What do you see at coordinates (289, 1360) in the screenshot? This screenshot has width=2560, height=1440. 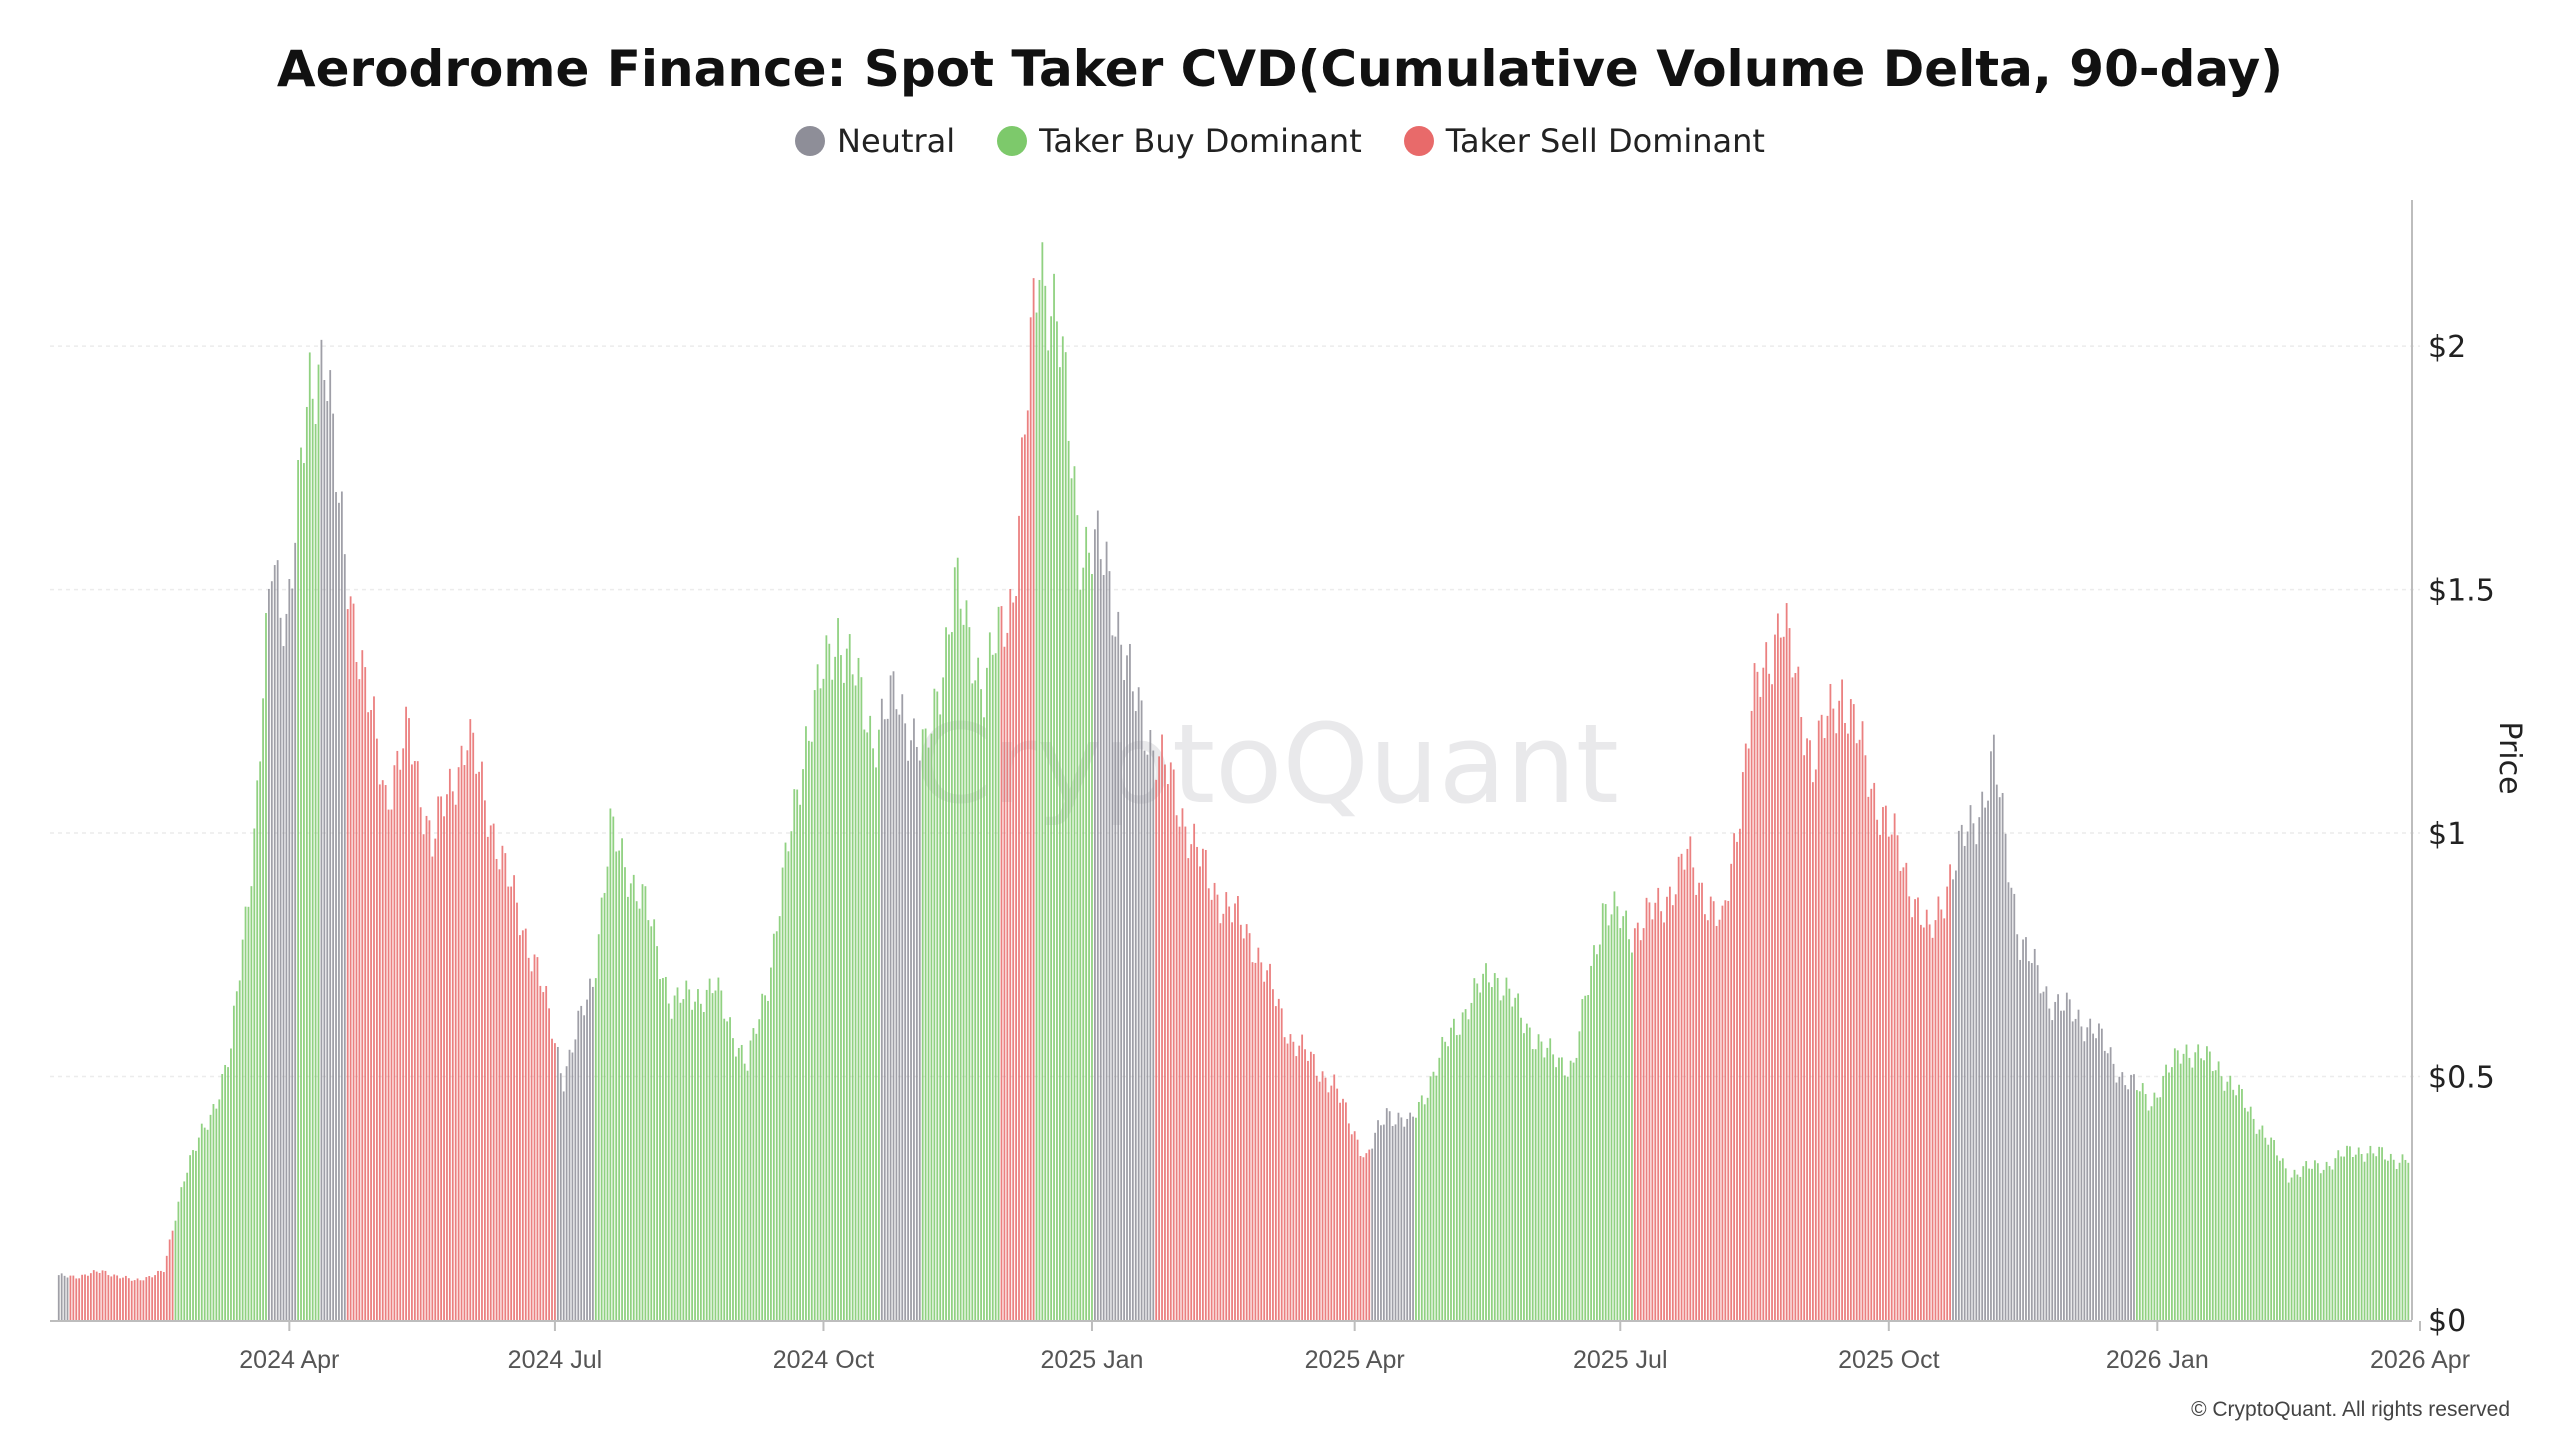 I see `x-tick-label: 2024 Apr` at bounding box center [289, 1360].